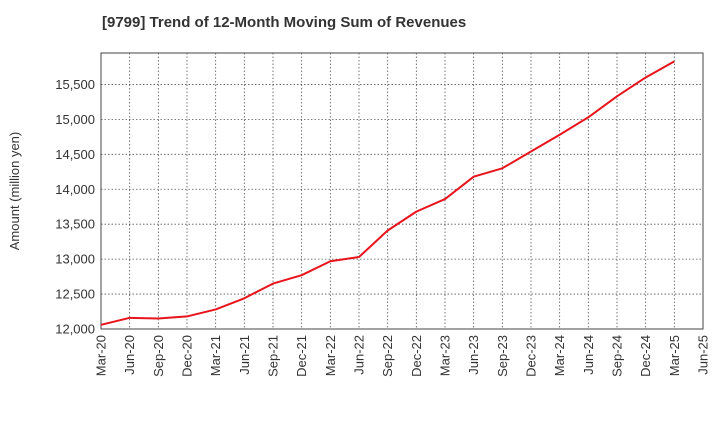 The height and width of the screenshot is (440, 720). Describe the element at coordinates (187, 356) in the screenshot. I see `x-tick-label: Dec-20` at that location.